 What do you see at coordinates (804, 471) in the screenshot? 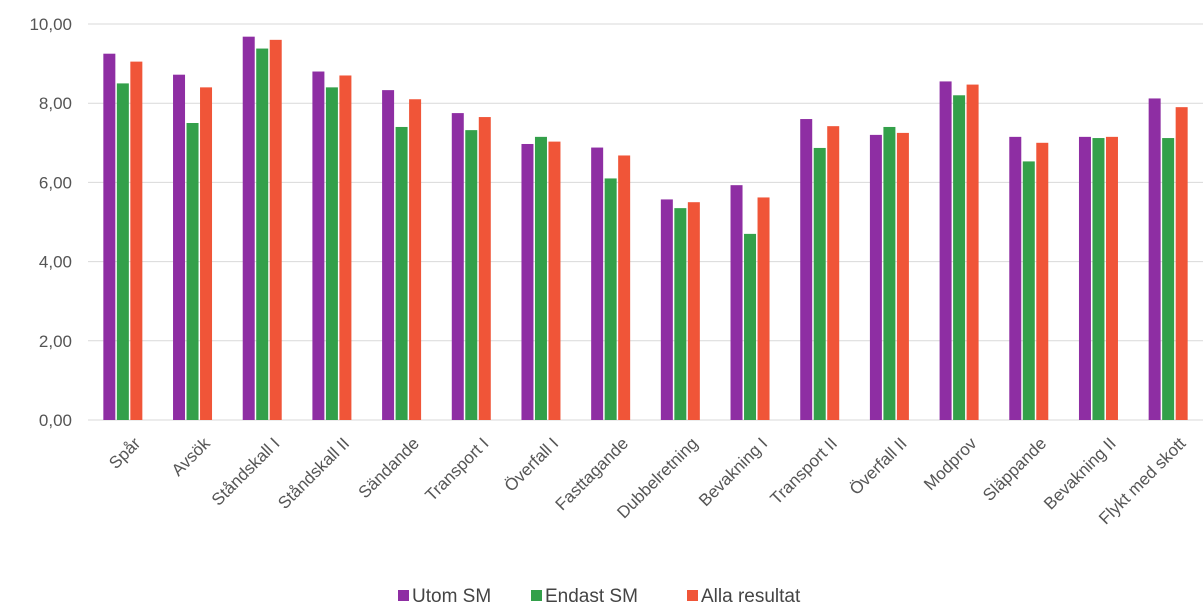
I see `x-category-label: Transport II` at bounding box center [804, 471].